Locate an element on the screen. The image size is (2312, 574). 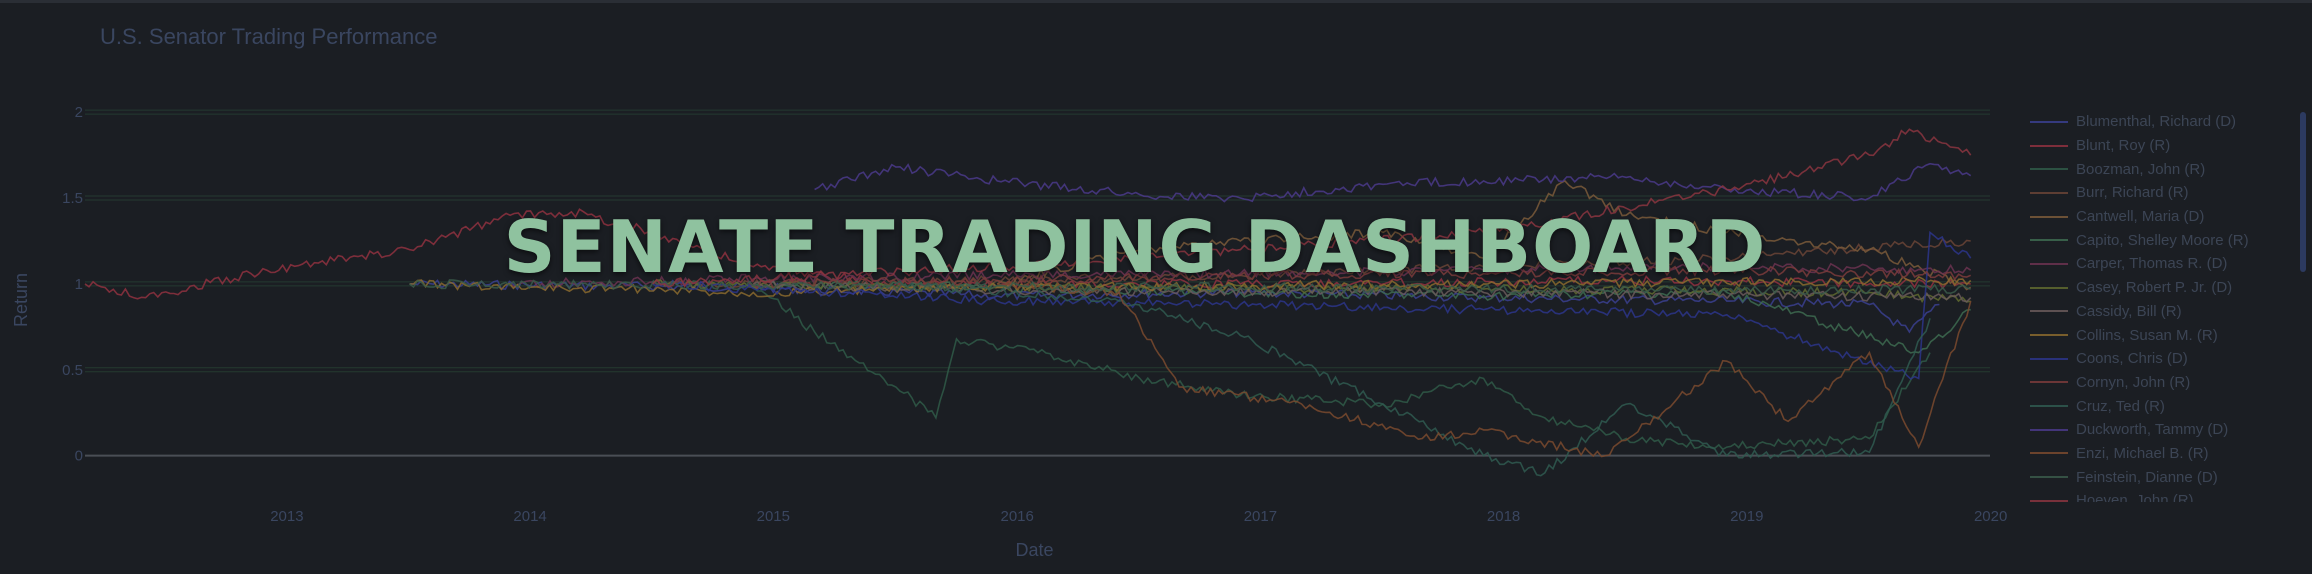
legend-item: Carper, Thomas R. (D) is located at coordinates (2165, 264).